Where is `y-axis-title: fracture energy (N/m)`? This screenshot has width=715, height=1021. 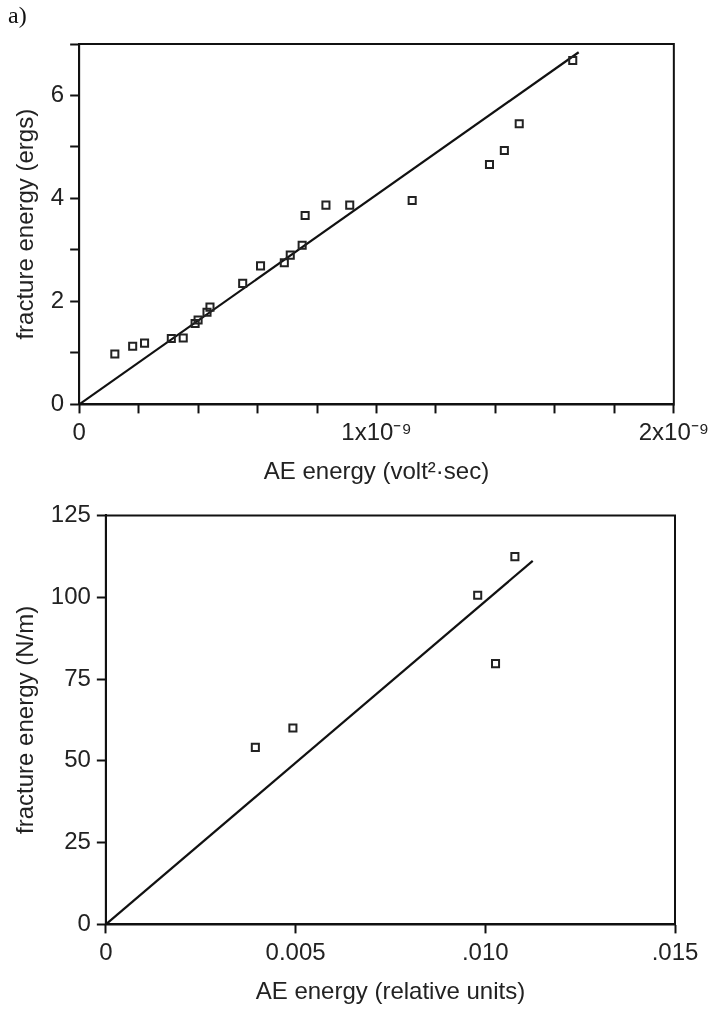
y-axis-title: fracture energy (N/m) is located at coordinates (25, 719).